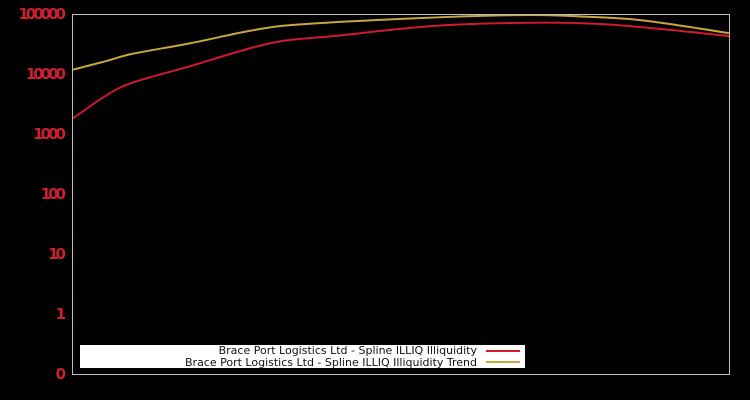 The height and width of the screenshot is (400, 750). What do you see at coordinates (60, 314) in the screenshot?
I see `ytick-label: 1` at bounding box center [60, 314].